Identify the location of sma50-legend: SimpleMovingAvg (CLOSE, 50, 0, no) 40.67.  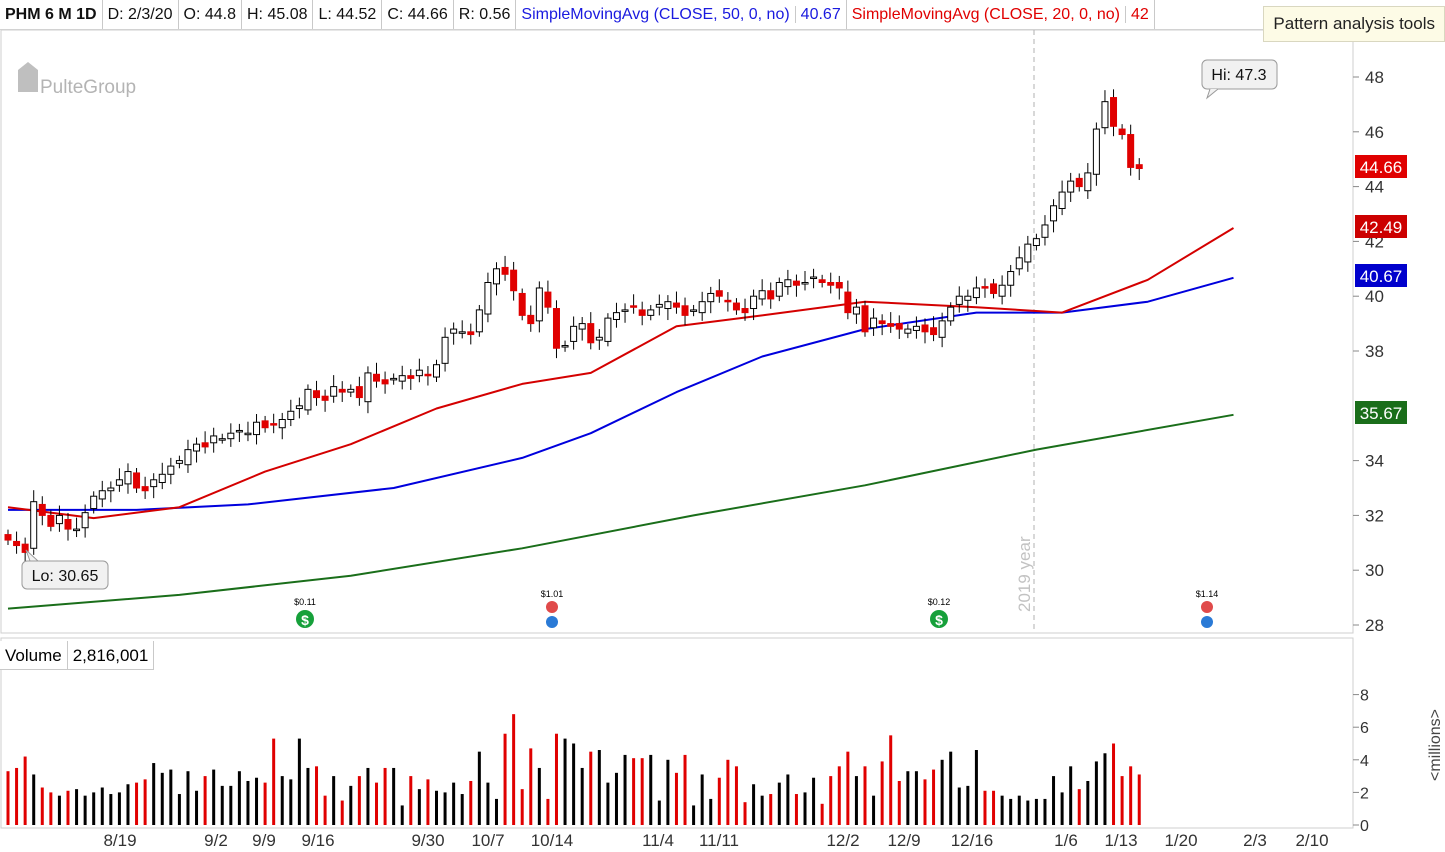
(681, 14).